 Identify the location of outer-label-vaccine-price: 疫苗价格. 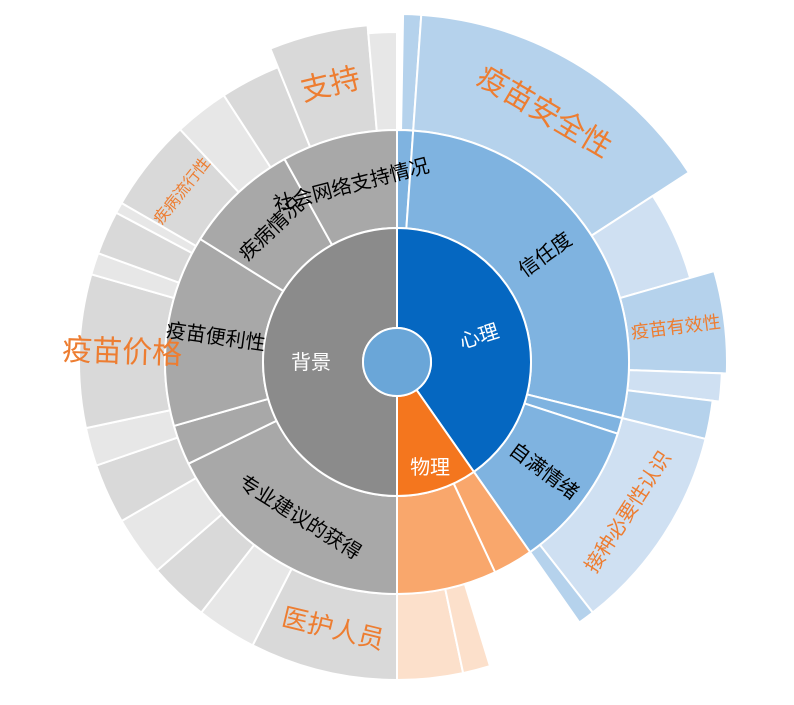
(122, 352).